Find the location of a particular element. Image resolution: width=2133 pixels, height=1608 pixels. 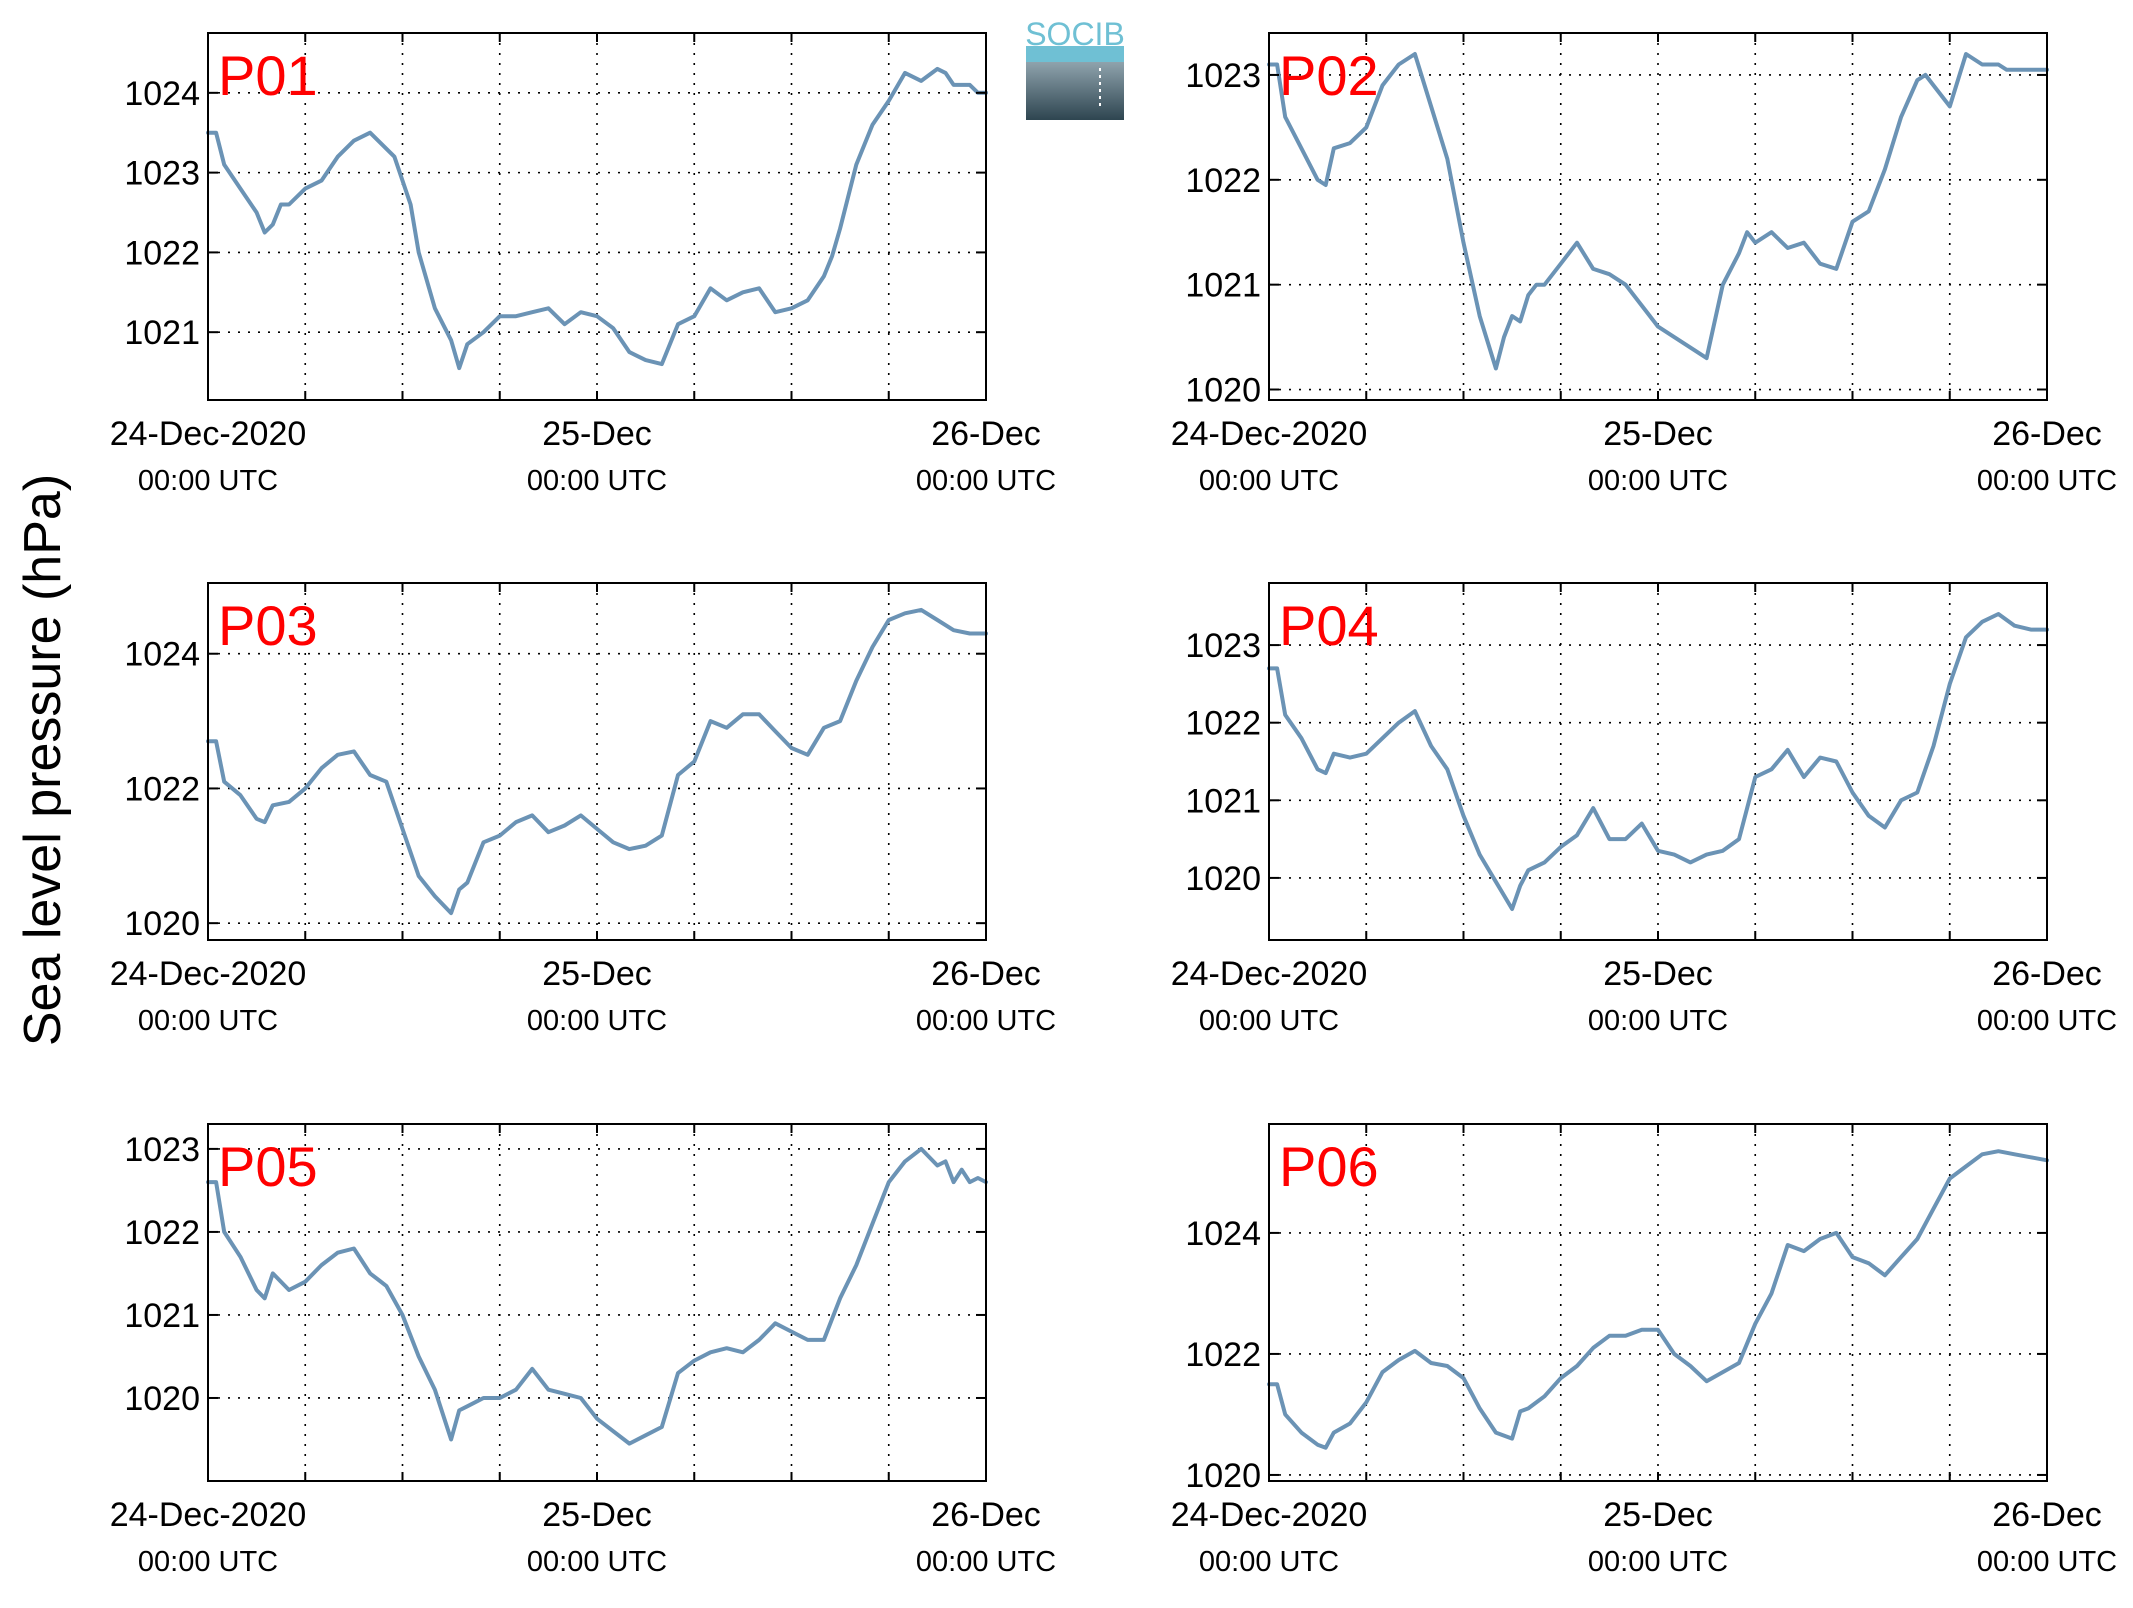

panel-title: P05 is located at coordinates (268, 1166).